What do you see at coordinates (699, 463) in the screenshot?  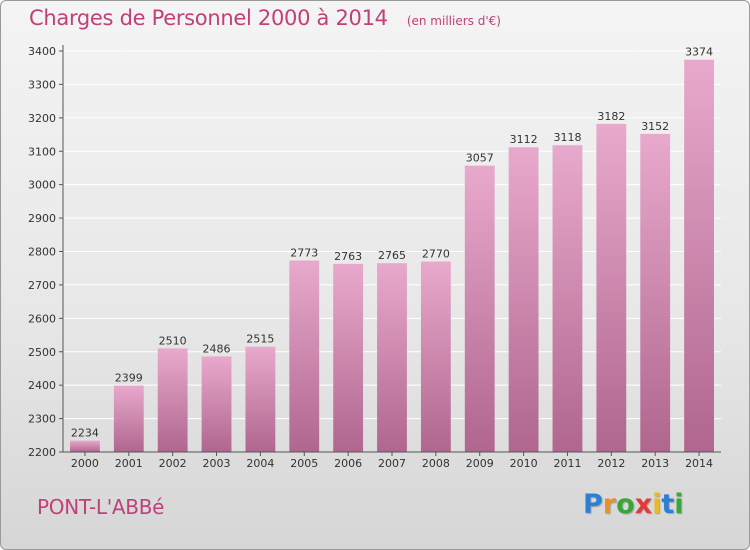 I see `x-tick-label: 2014` at bounding box center [699, 463].